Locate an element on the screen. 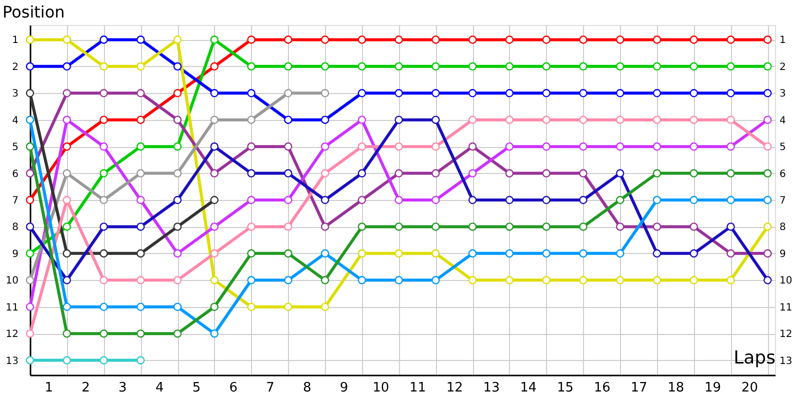 This screenshot has width=800, height=400. x-tick-label: 15 is located at coordinates (565, 388).